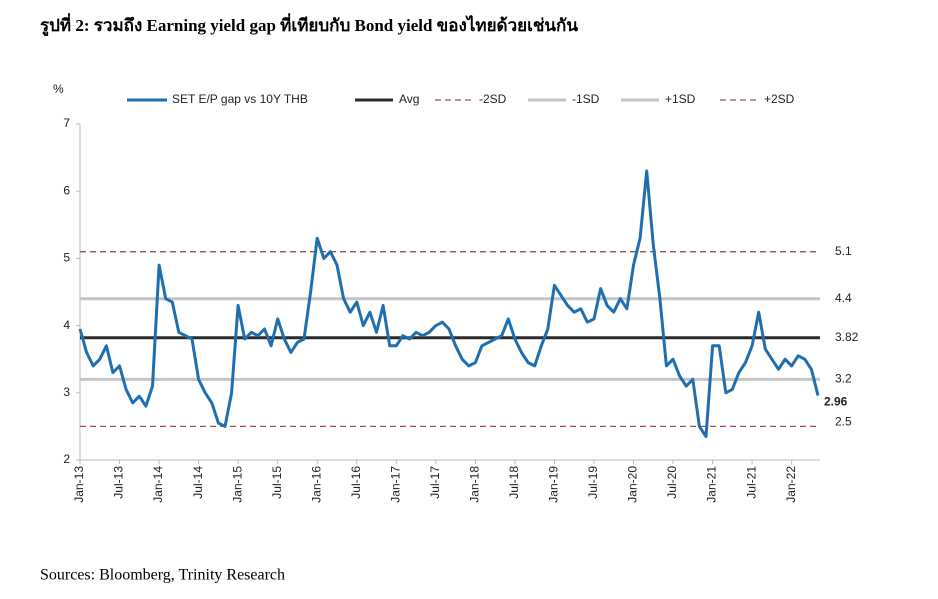  What do you see at coordinates (409, 99) in the screenshot?
I see `legend-label: Avg` at bounding box center [409, 99].